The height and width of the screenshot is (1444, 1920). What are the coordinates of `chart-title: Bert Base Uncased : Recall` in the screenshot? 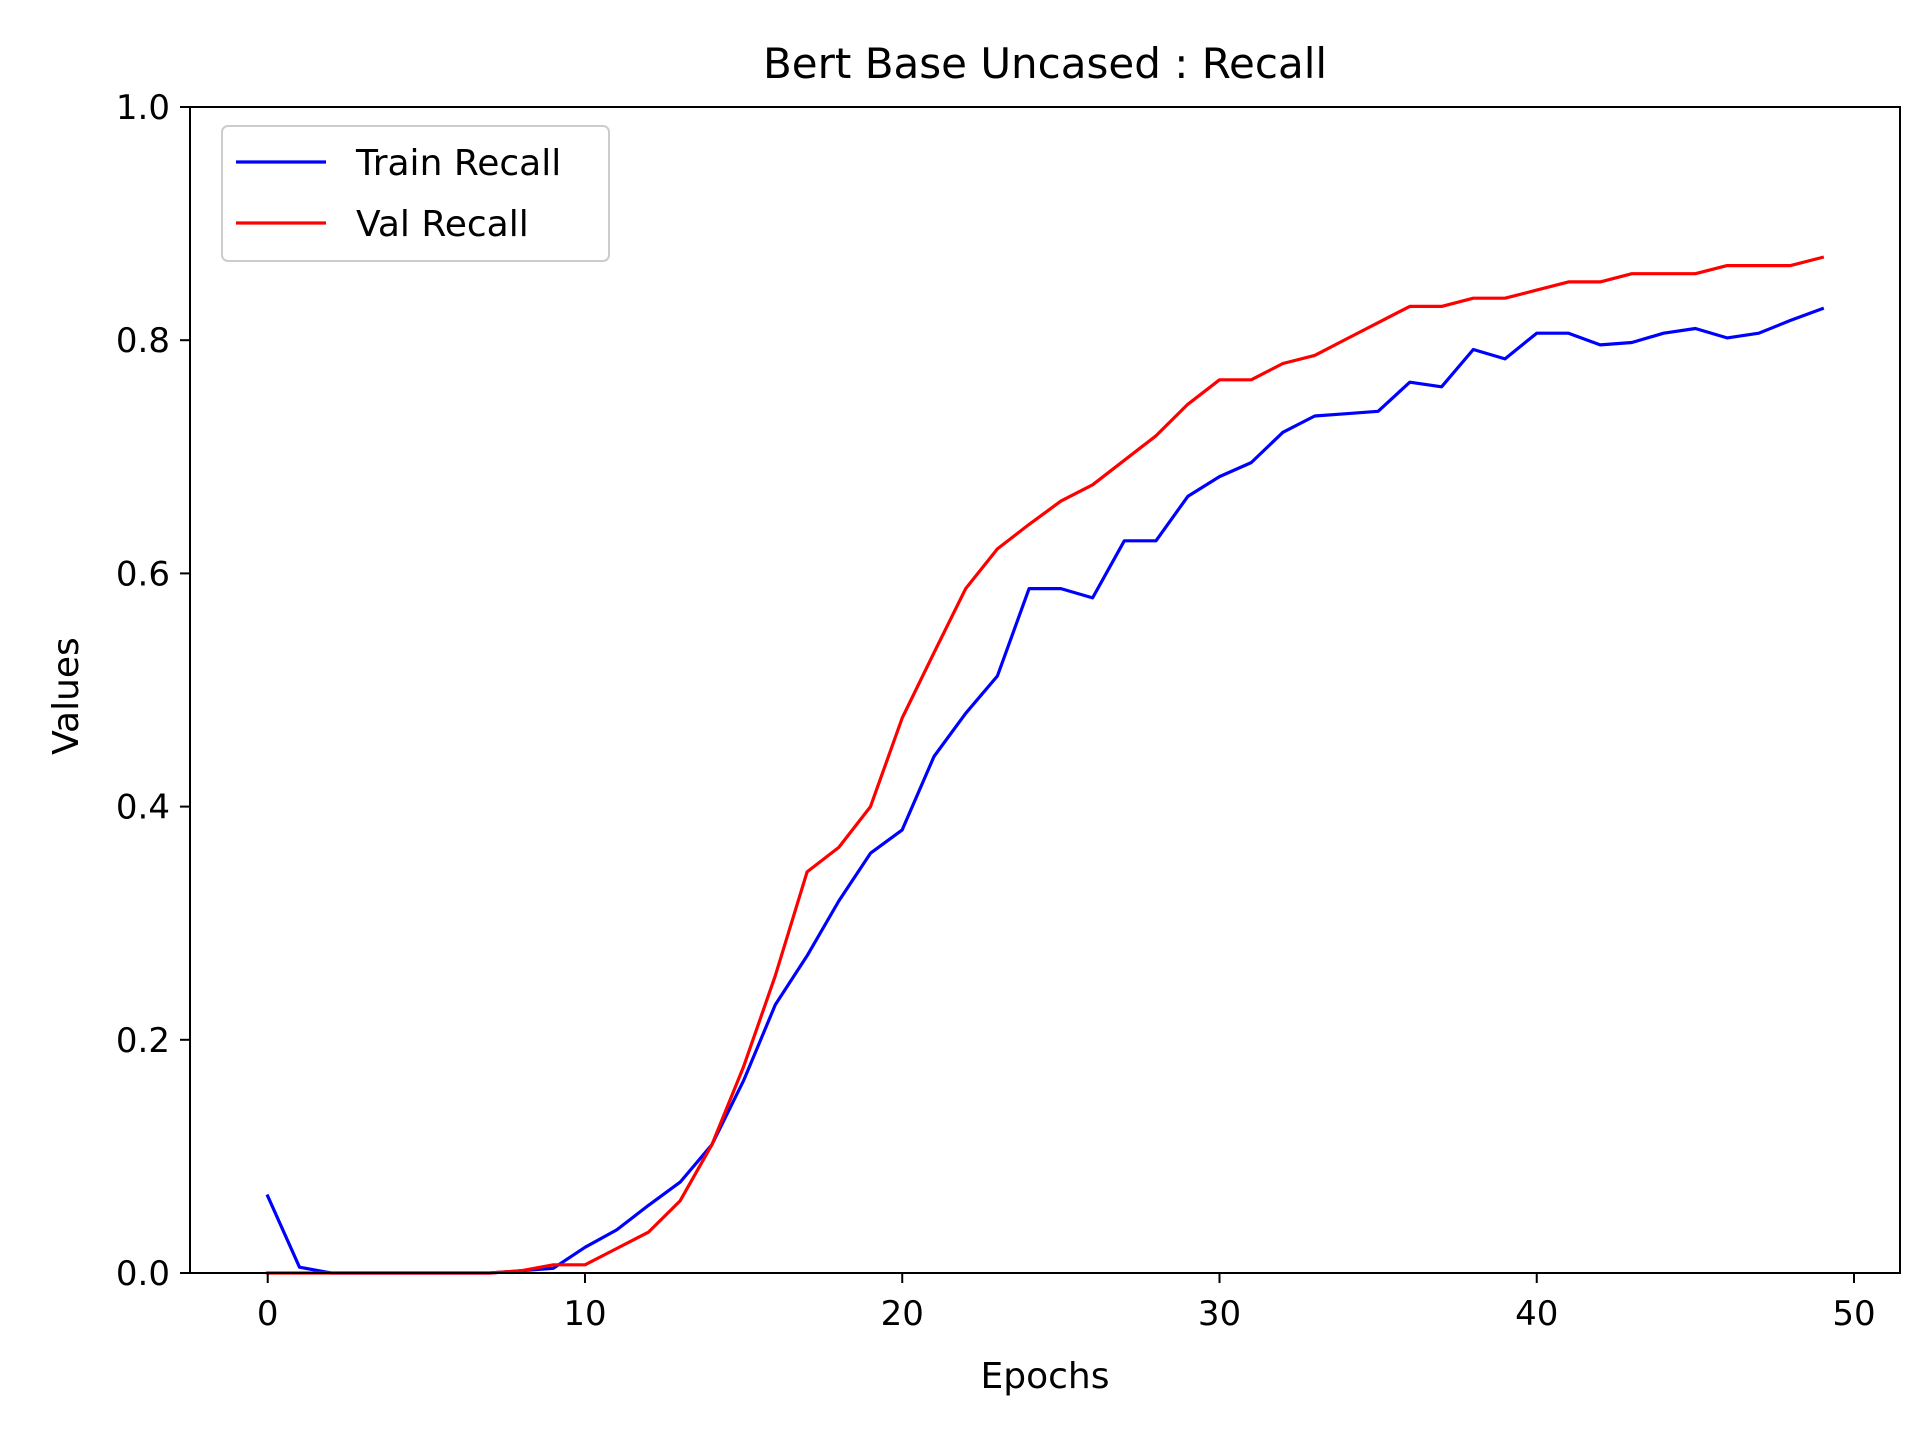 It's located at (1045, 63).